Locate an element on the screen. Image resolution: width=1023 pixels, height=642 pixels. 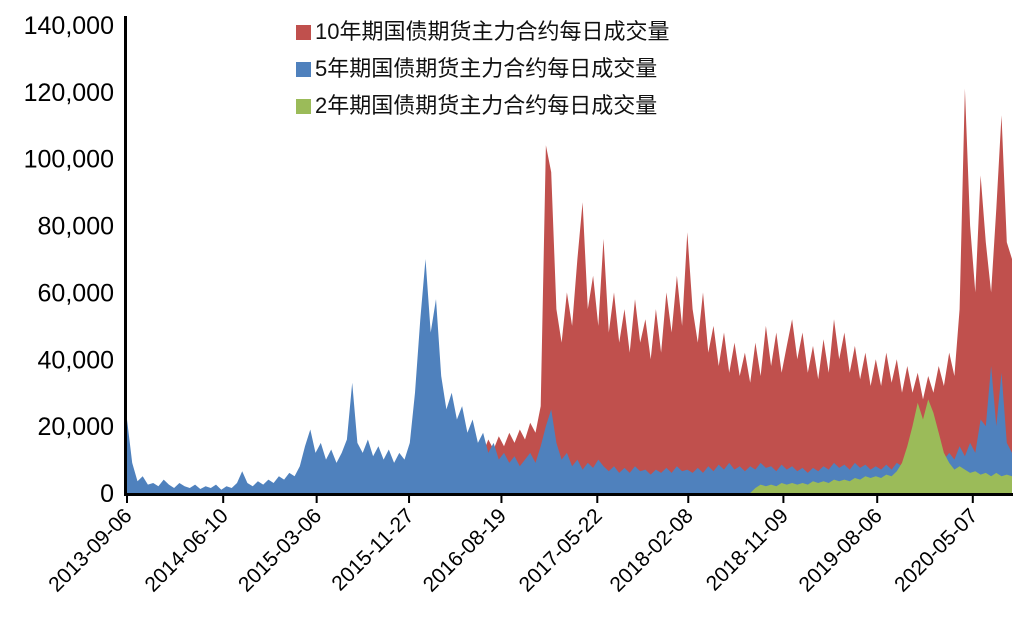
legend-label-10y: 10年期国债期货主力合约每日成交量 is located at coordinates (492, 31).